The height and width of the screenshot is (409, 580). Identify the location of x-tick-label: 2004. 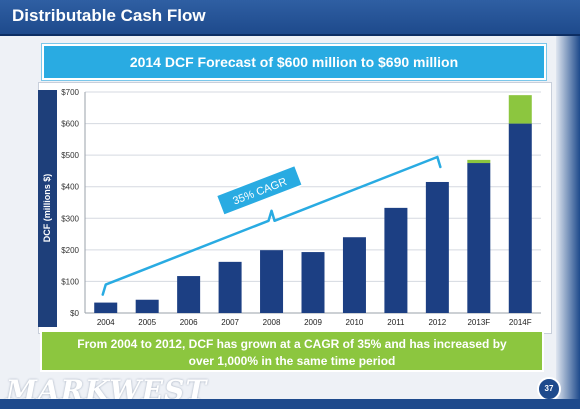
(106, 322).